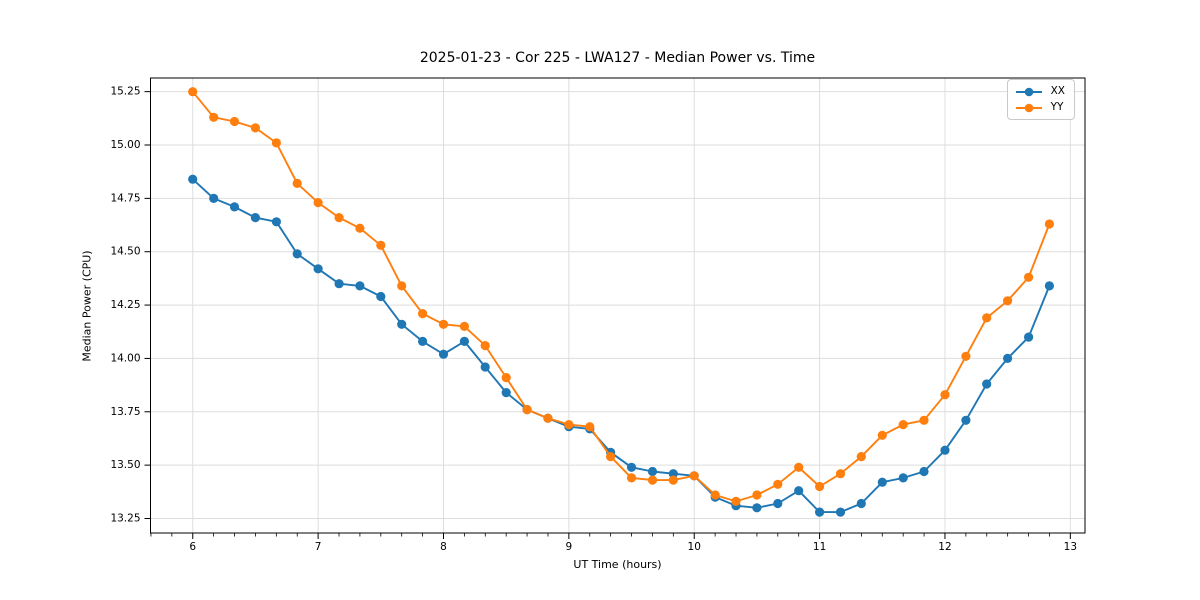 This screenshot has width=1200, height=600. What do you see at coordinates (1057, 91) in the screenshot?
I see `legend-label-xx: XX` at bounding box center [1057, 91].